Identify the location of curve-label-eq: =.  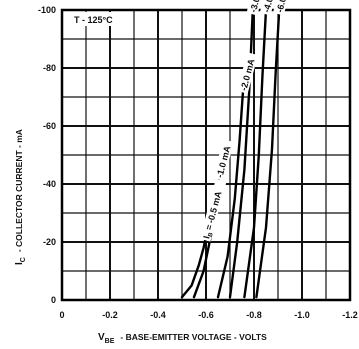
(209, 227).